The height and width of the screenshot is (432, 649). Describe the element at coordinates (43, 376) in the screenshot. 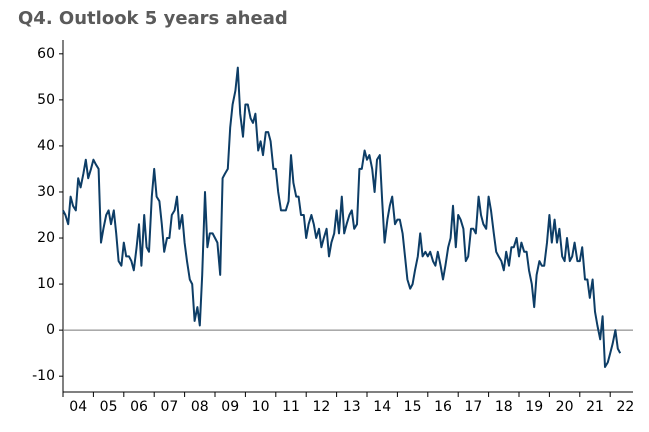

I see `y-tick-label: -10` at that location.